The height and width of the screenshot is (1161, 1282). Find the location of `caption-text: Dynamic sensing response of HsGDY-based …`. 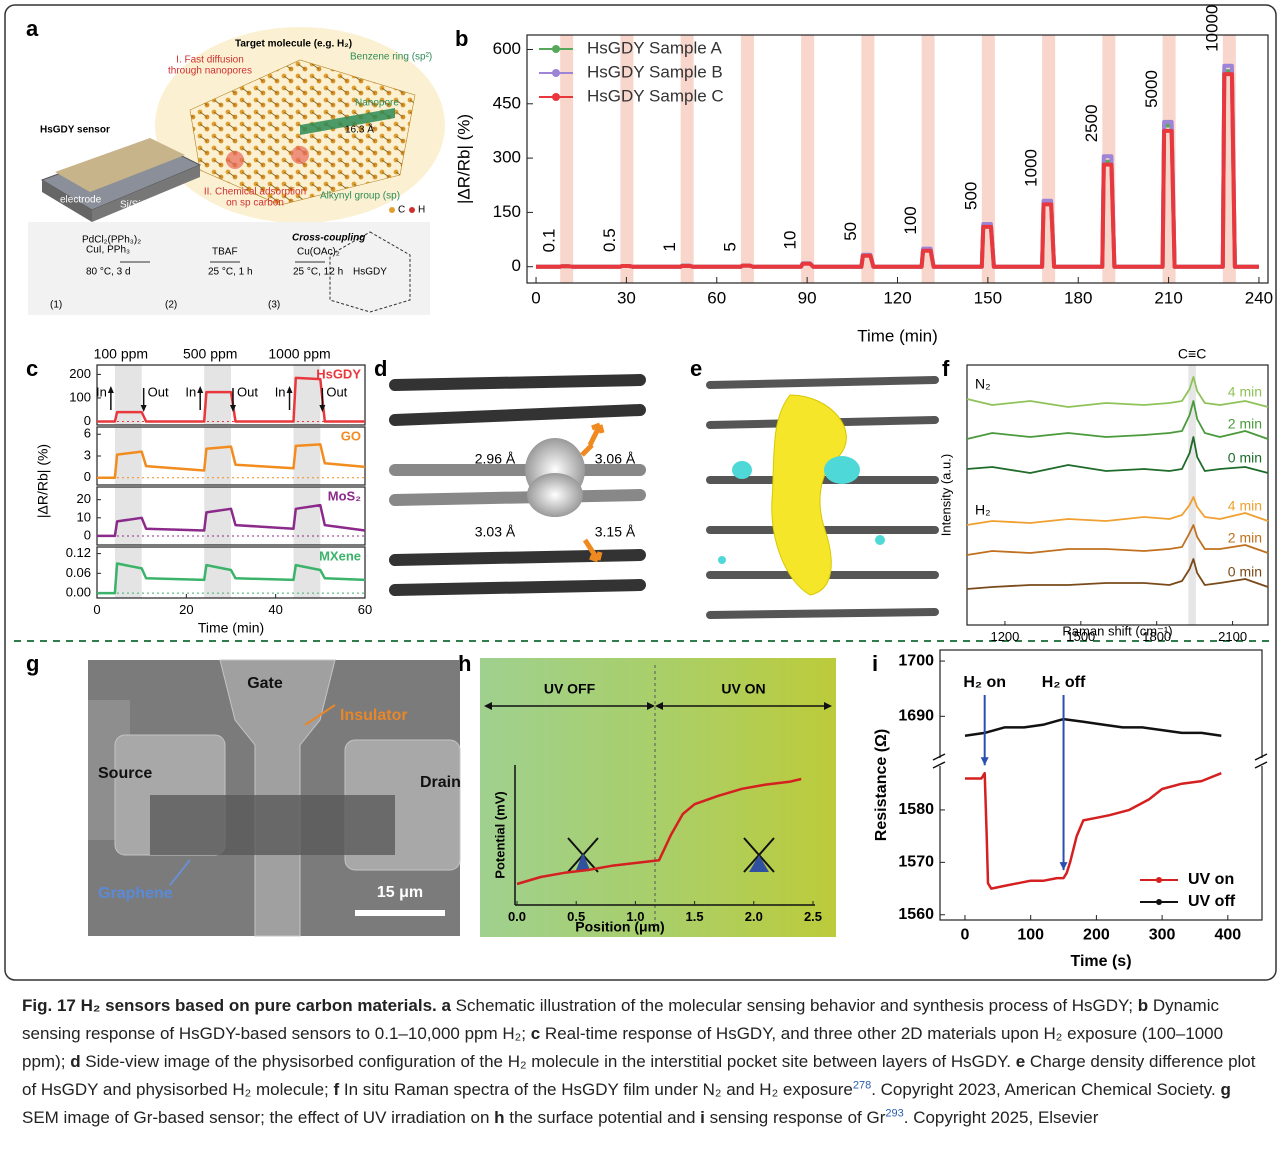

caption-text: Dynamic sensing response of HsGDY-based … is located at coordinates (620, 1019).